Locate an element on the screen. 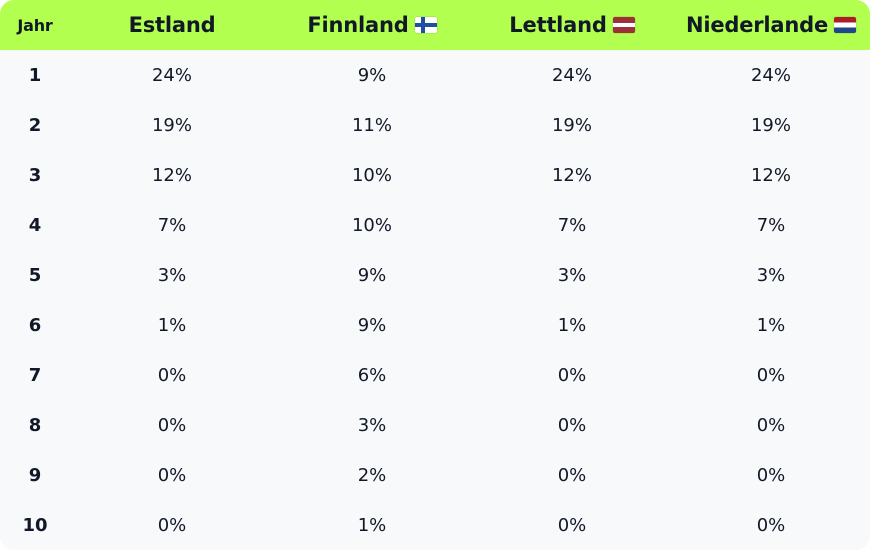 Image resolution: width=872 pixels, height=550 pixels. cell-year: 9 is located at coordinates (35, 475).